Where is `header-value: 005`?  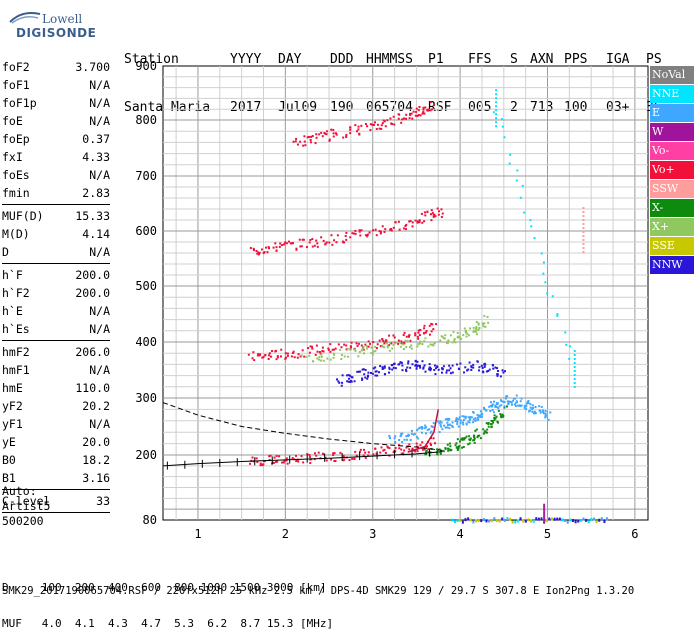
header-value: 005 is located at coordinates (480, 107).